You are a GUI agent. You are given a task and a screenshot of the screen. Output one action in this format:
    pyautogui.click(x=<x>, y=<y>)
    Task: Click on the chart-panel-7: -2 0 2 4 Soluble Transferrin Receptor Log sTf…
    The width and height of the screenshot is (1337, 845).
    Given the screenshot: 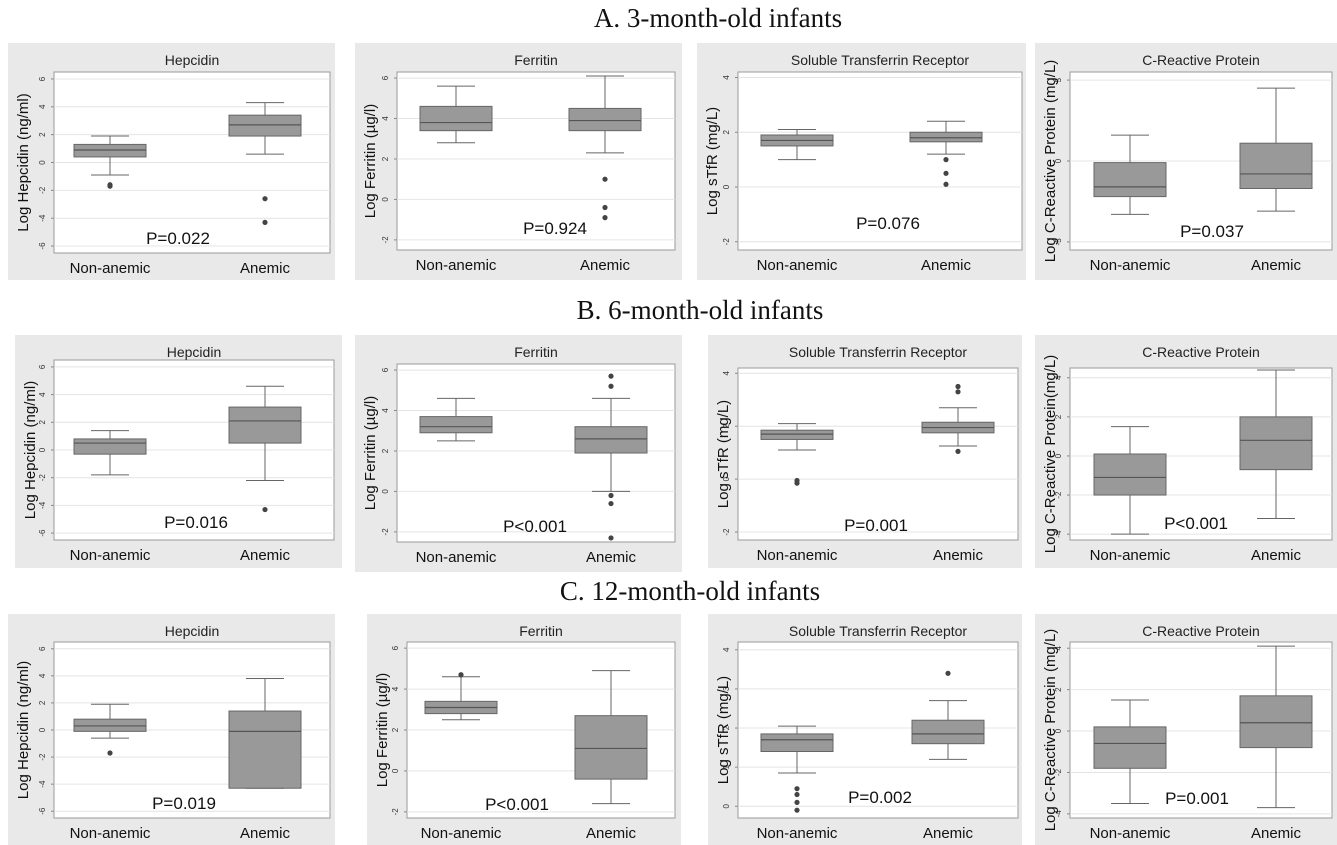 What is the action you would take?
    pyautogui.click(x=865, y=451)
    